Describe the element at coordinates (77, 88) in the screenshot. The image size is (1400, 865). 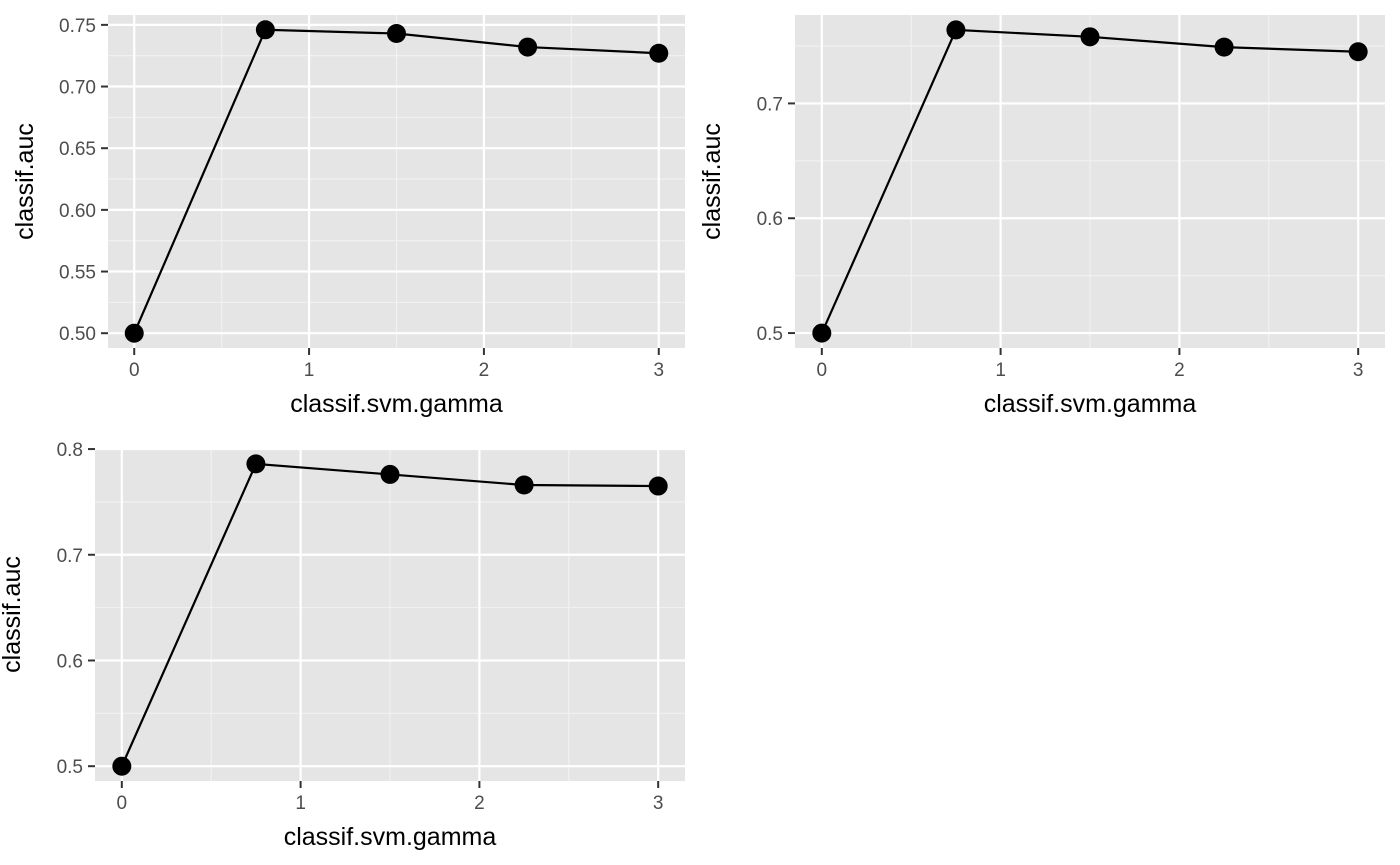
I see `y-tick-label: 0.70` at that location.